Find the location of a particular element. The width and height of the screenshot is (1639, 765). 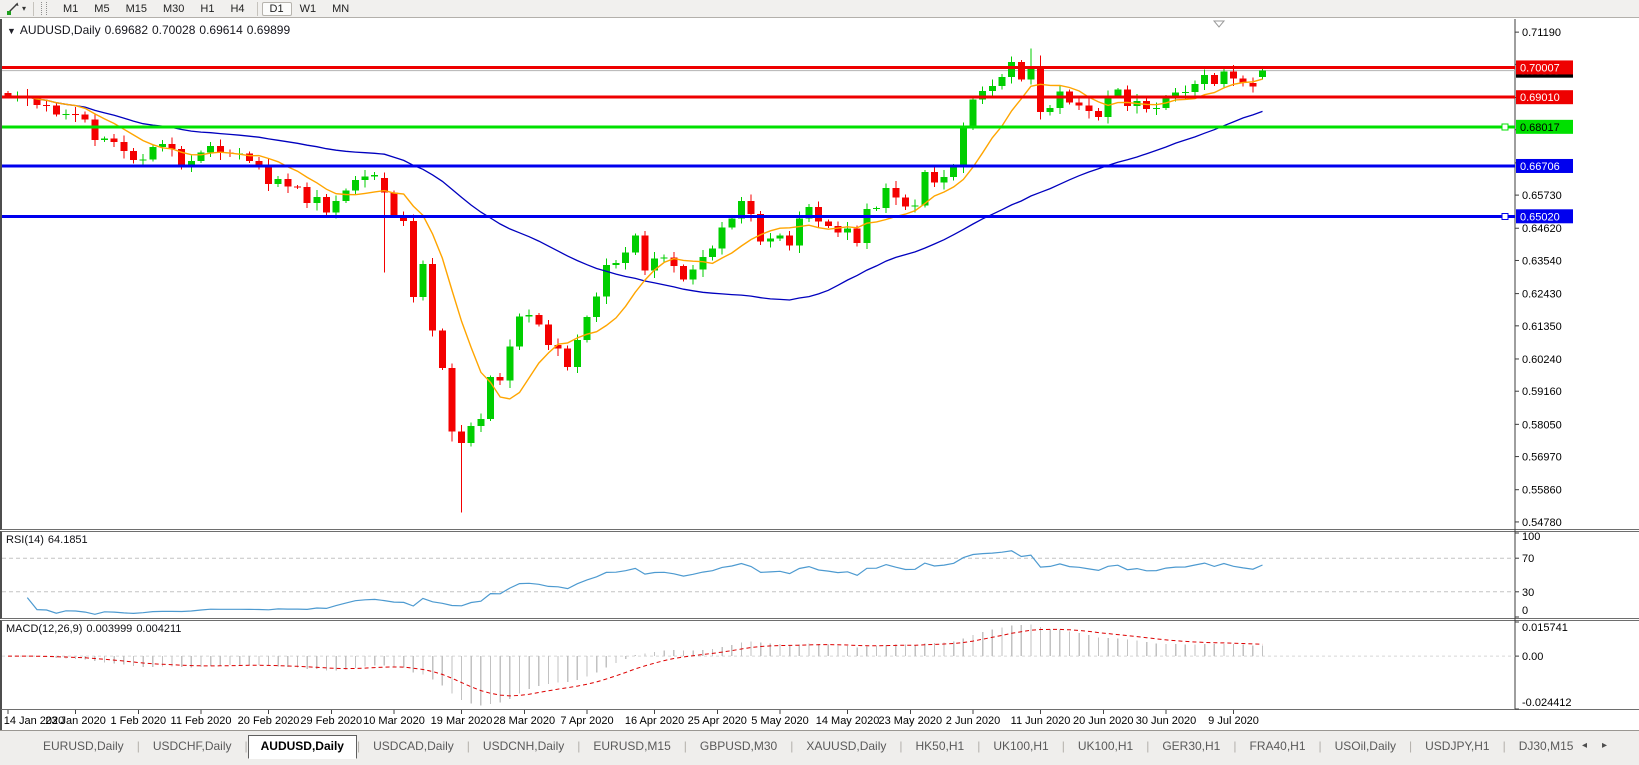

ohlc-high: 0.70028 is located at coordinates (174, 30).